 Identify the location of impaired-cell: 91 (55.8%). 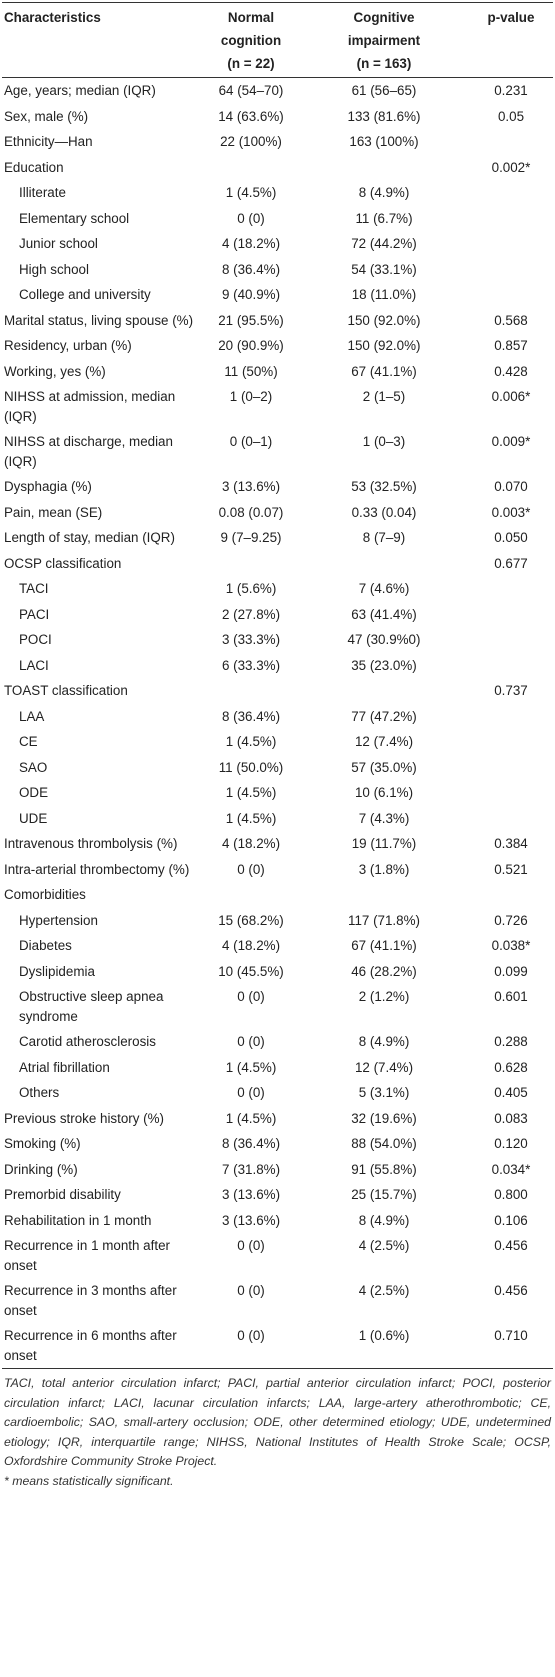
(384, 1169).